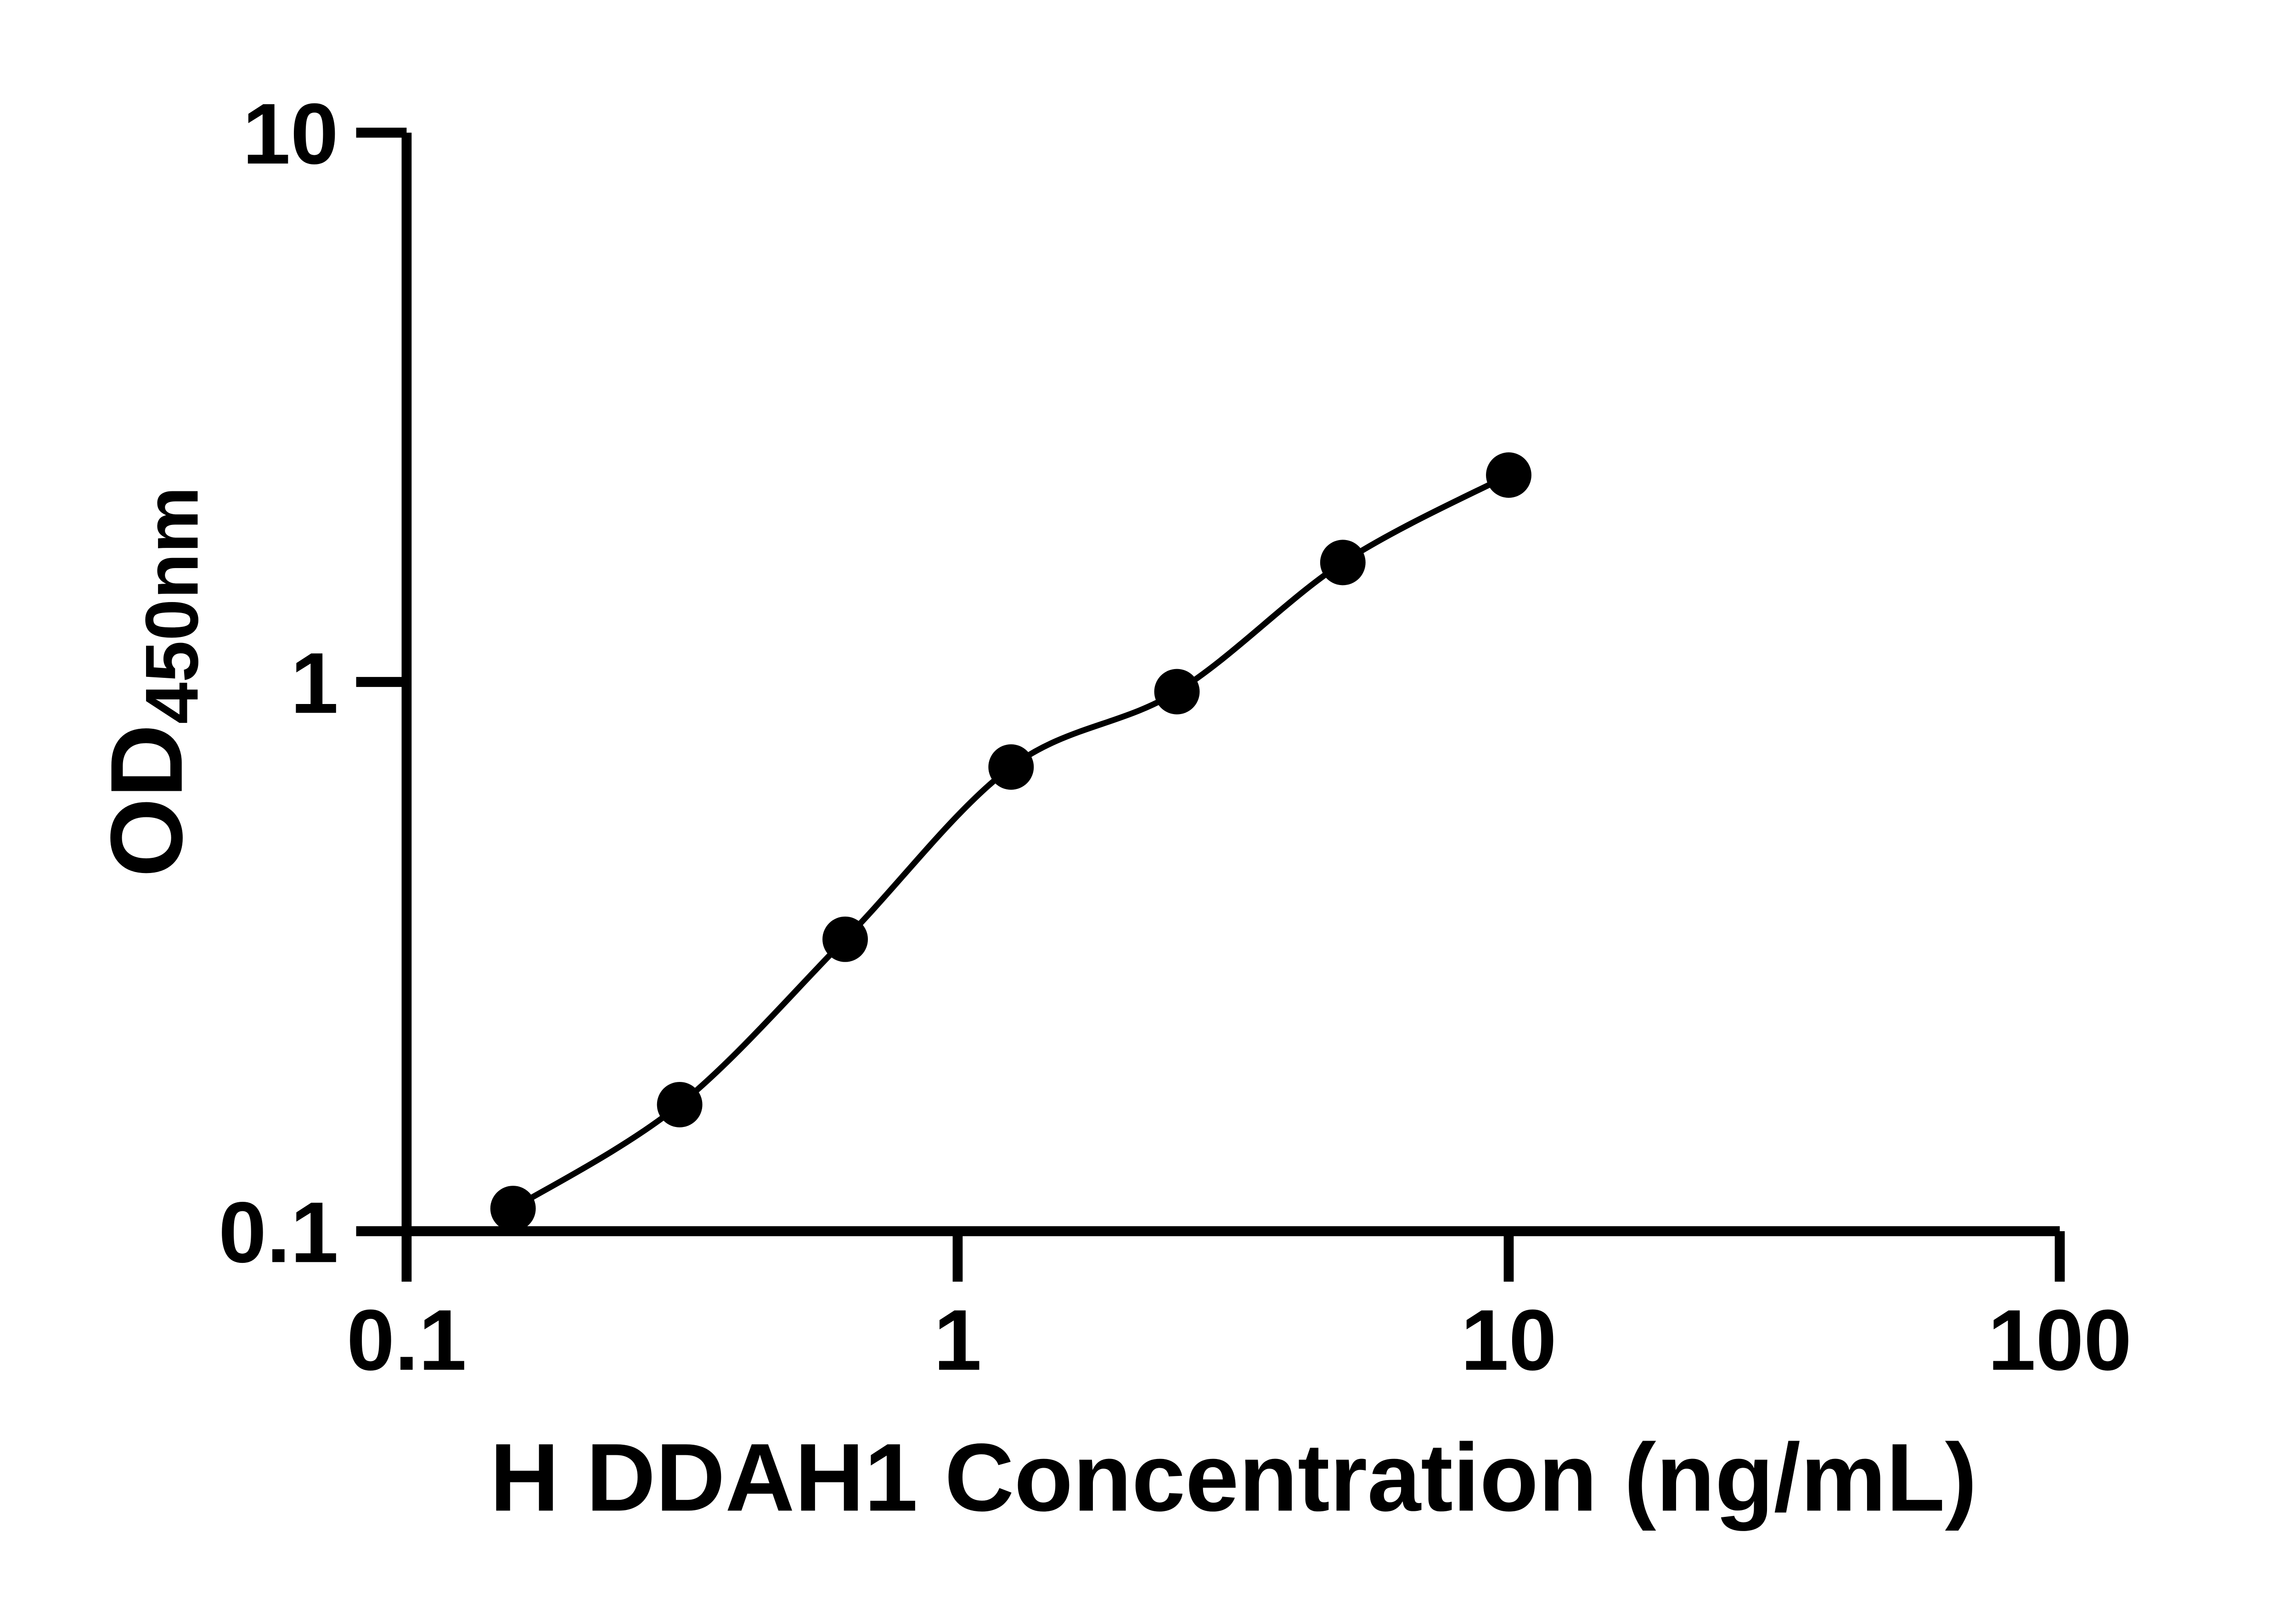 This screenshot has width=2296, height=1622. What do you see at coordinates (290, 133) in the screenshot?
I see `y-tick-label: 10` at bounding box center [290, 133].